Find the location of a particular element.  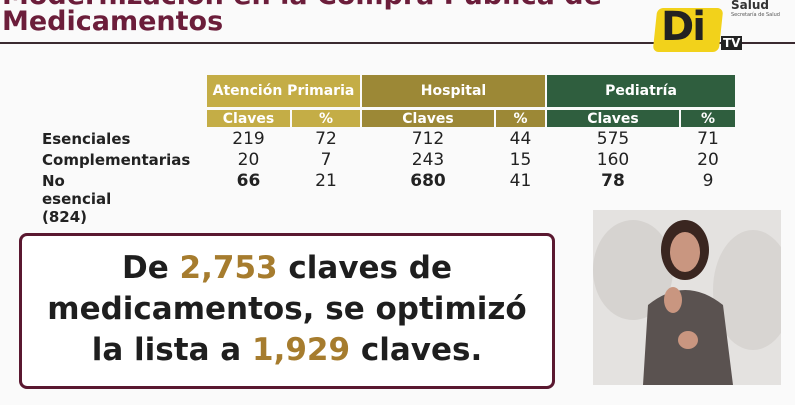

text: claves. is located at coordinates (416, 350).